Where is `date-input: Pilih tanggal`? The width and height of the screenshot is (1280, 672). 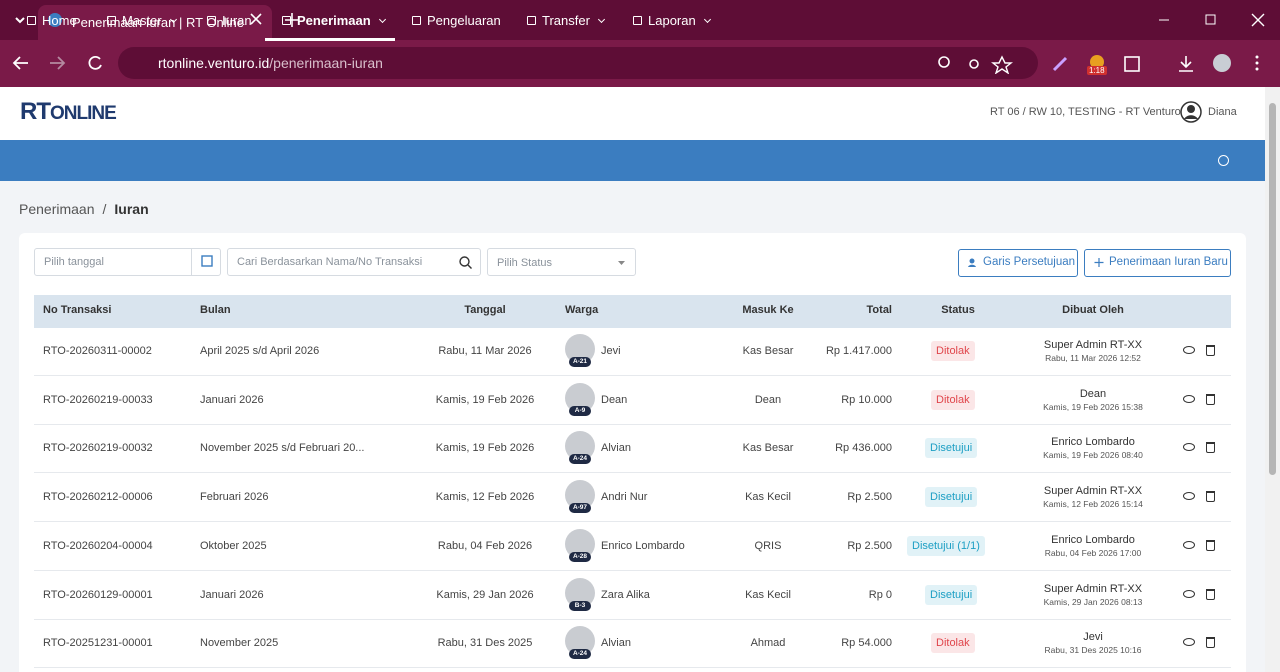
date-input: Pilih tanggal is located at coordinates (127, 262).